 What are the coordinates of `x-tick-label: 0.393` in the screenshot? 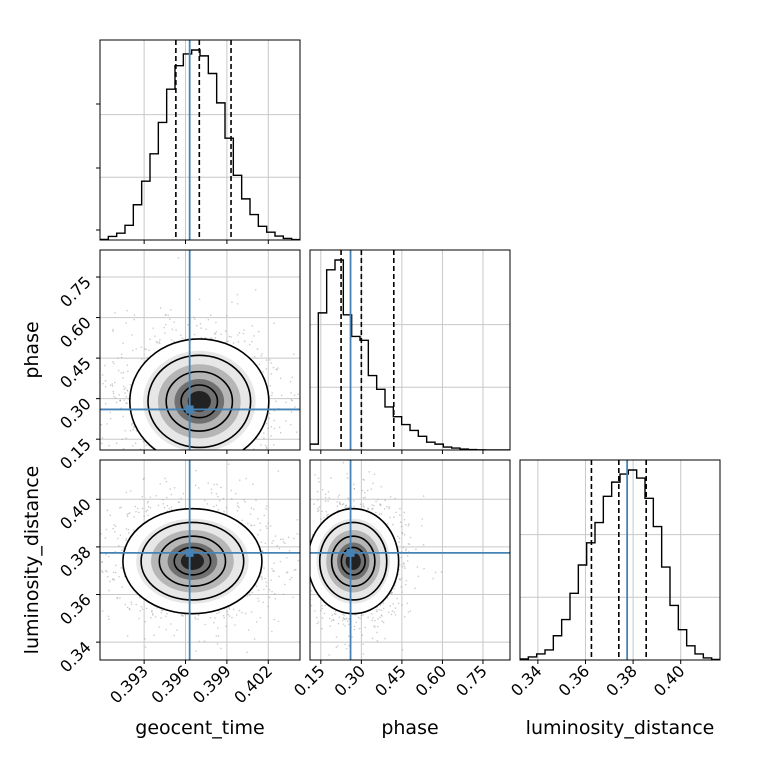 It's located at (129, 684).